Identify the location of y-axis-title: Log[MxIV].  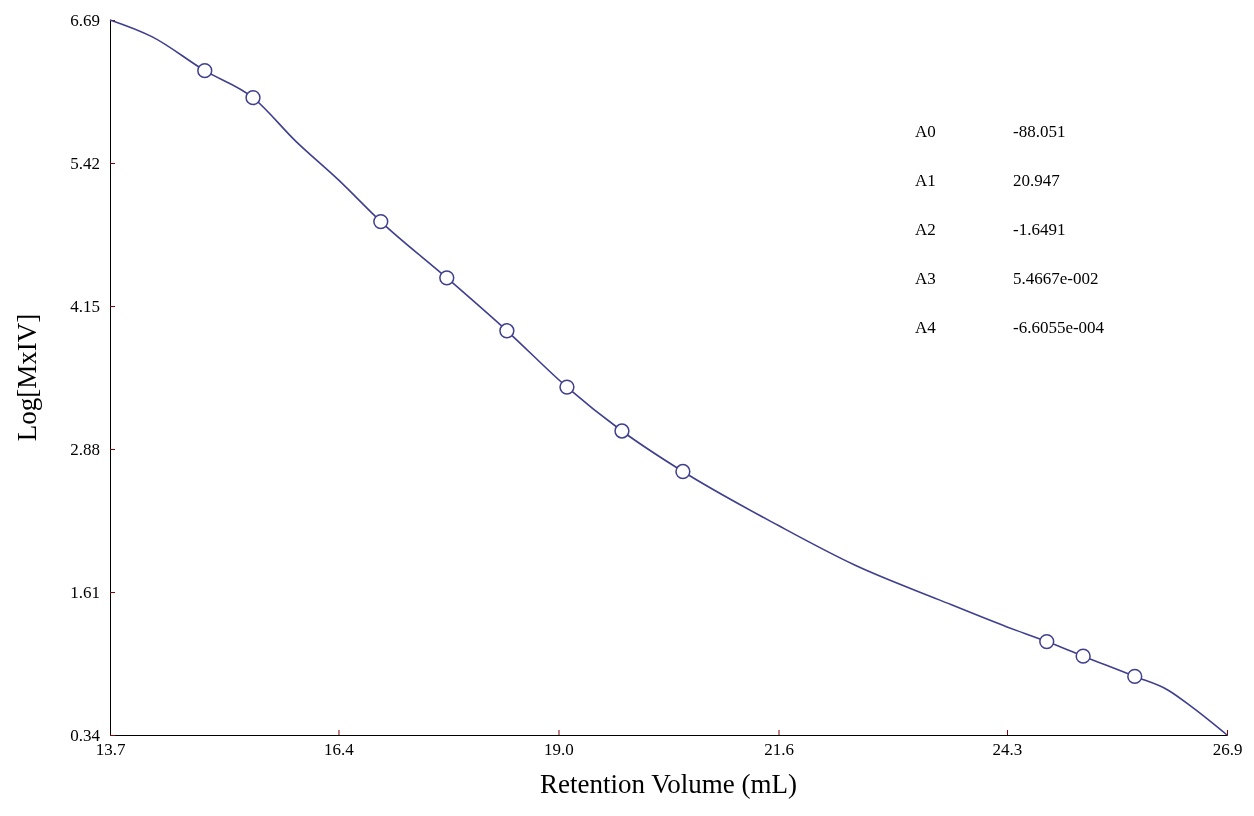
(27, 377).